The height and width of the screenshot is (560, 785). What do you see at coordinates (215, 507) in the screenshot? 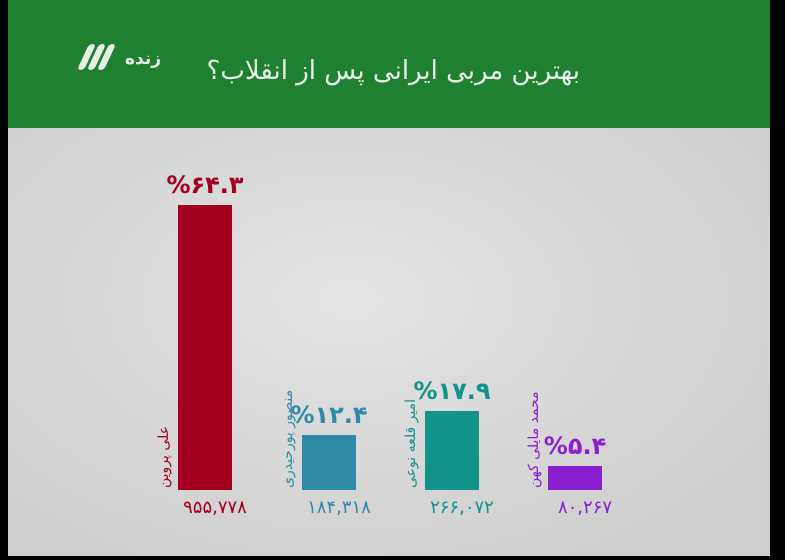
I see `votes-label: ۹۵۵,۷۷۸` at bounding box center [215, 507].